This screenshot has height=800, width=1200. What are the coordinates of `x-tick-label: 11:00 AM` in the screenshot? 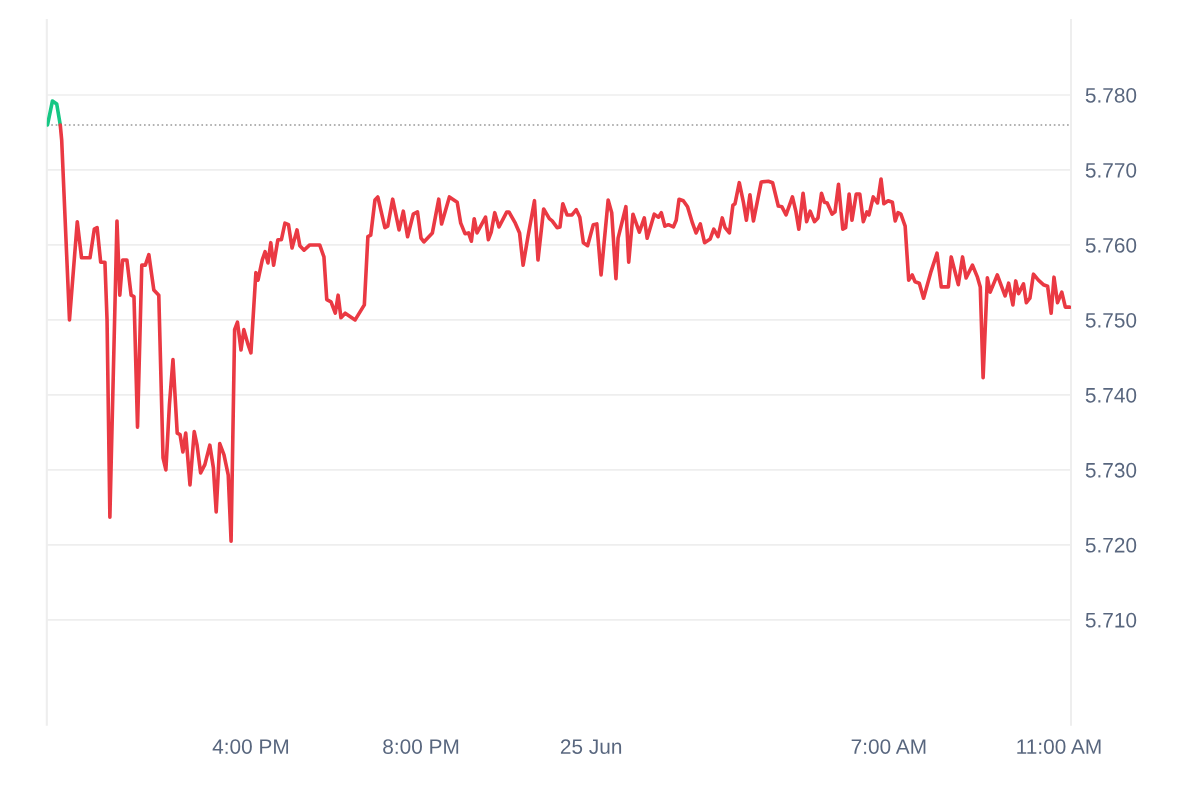 It's located at (1059, 746).